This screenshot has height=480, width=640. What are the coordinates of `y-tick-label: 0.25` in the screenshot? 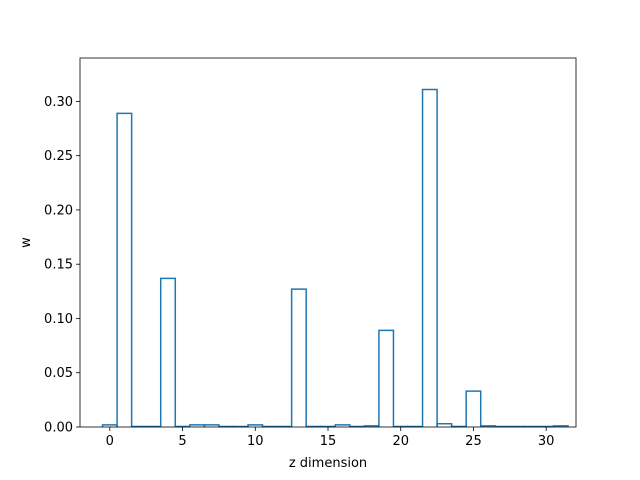 It's located at (58, 156).